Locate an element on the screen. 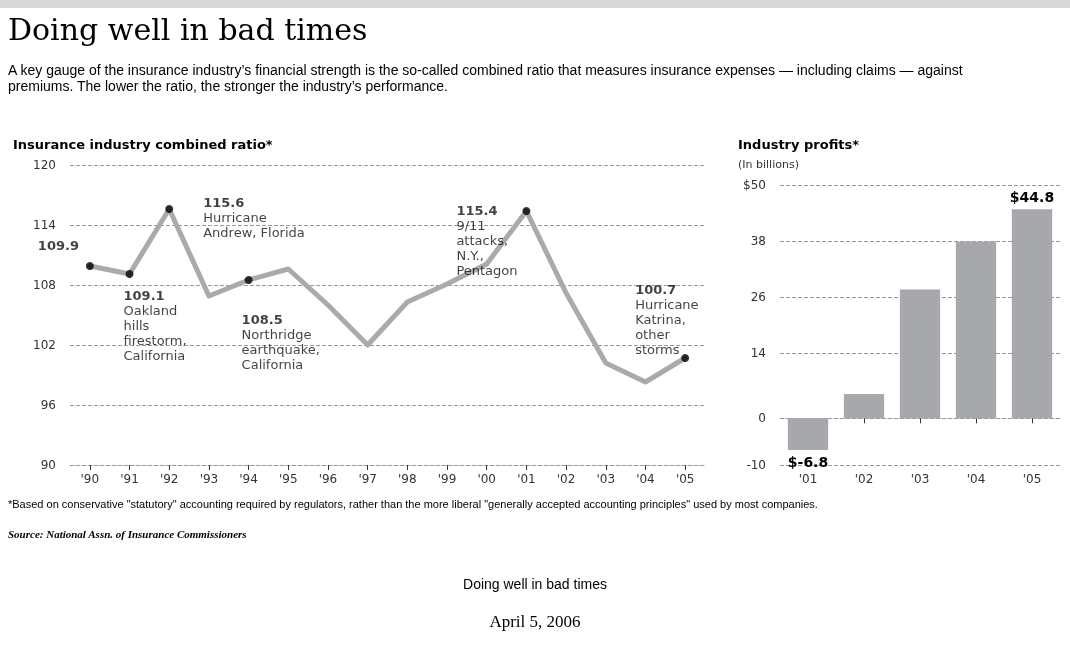 This screenshot has width=1070, height=646. x-tick-label: '00 is located at coordinates (487, 479).